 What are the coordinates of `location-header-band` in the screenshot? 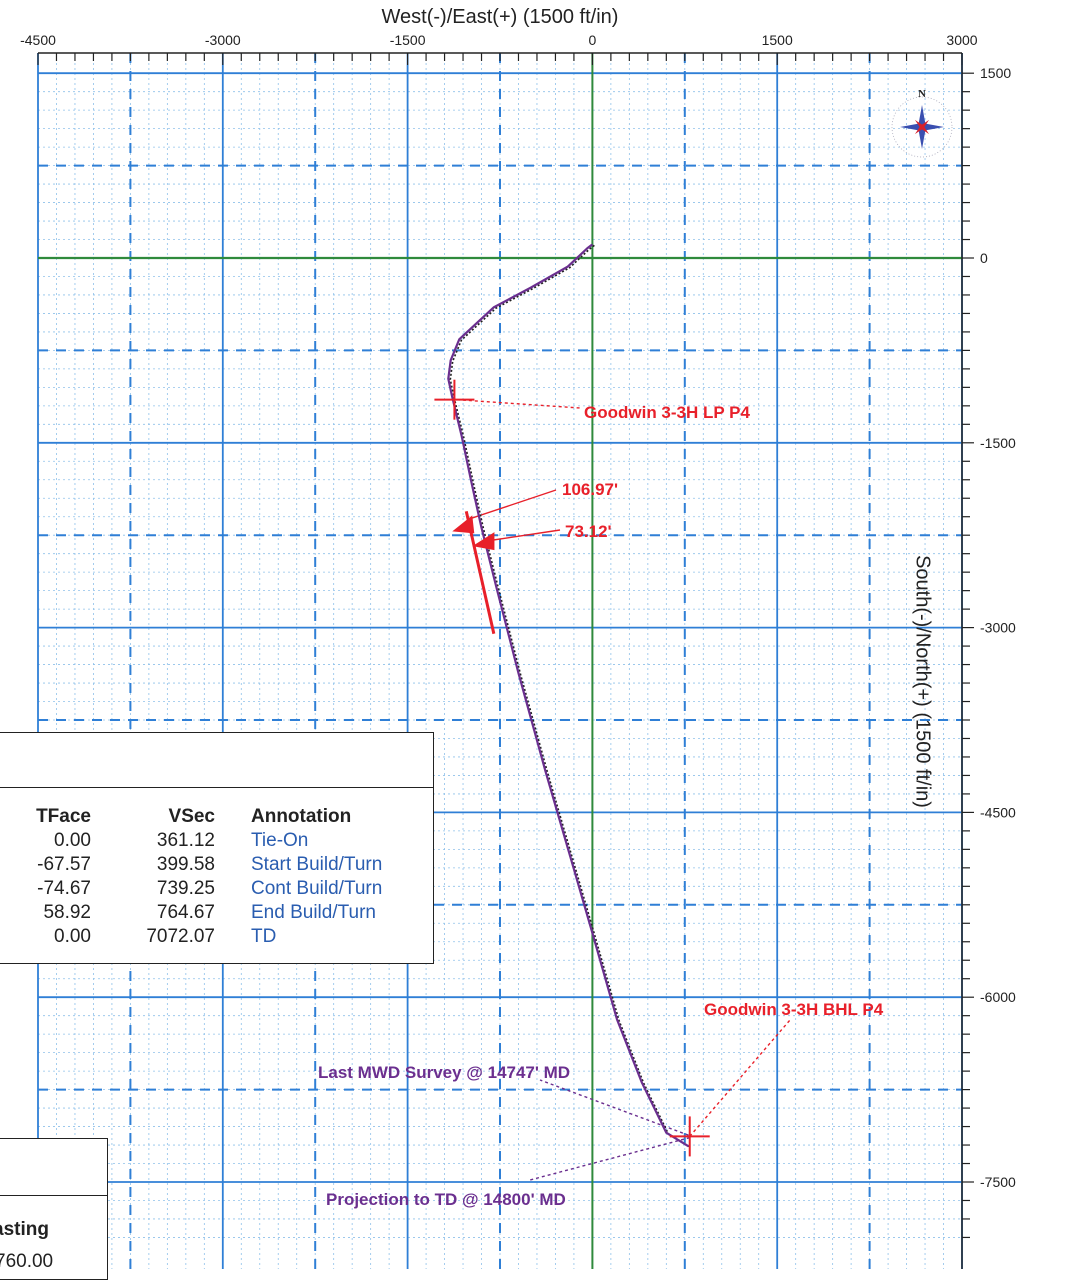 It's located at (53, 1167).